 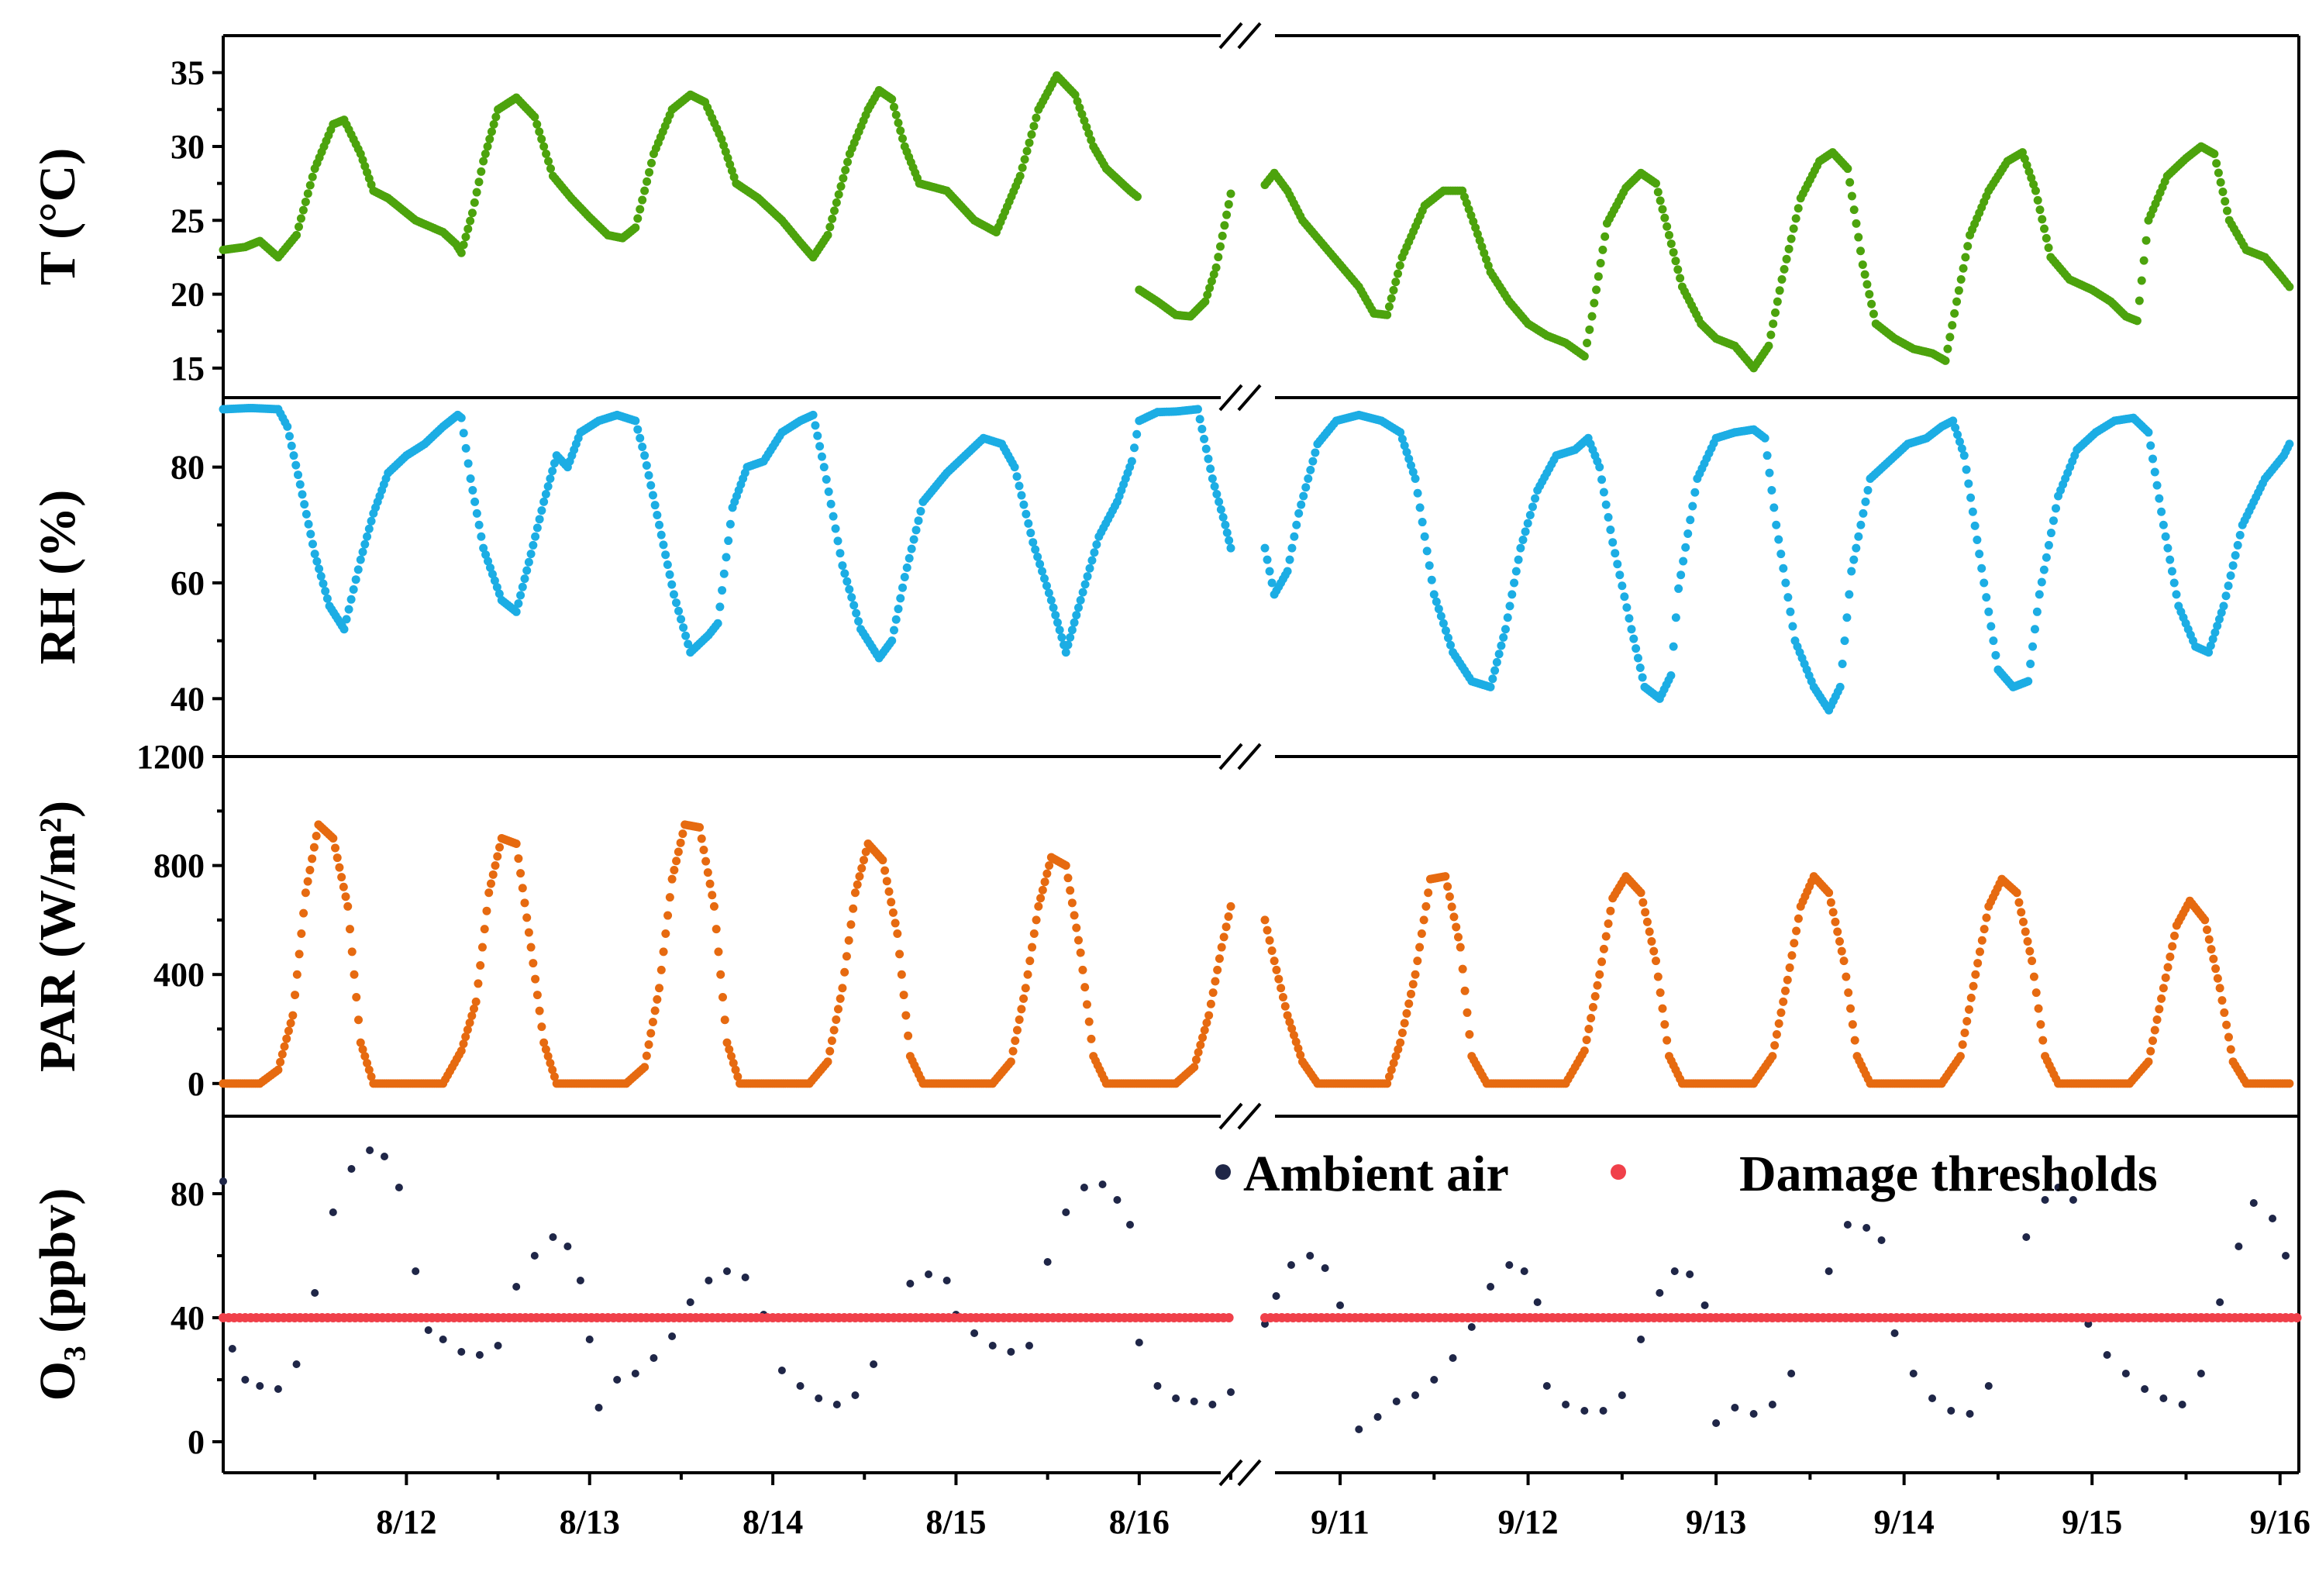 I want to click on x-tick-label: 8/13, so click(x=590, y=1522).